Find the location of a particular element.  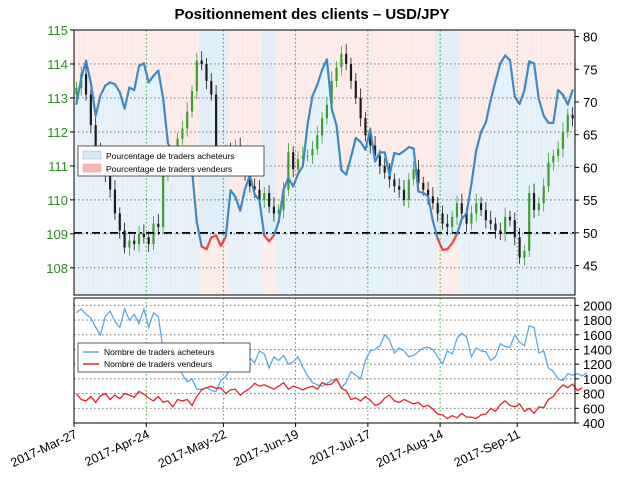

buyers-swatch is located at coordinates (92, 155).